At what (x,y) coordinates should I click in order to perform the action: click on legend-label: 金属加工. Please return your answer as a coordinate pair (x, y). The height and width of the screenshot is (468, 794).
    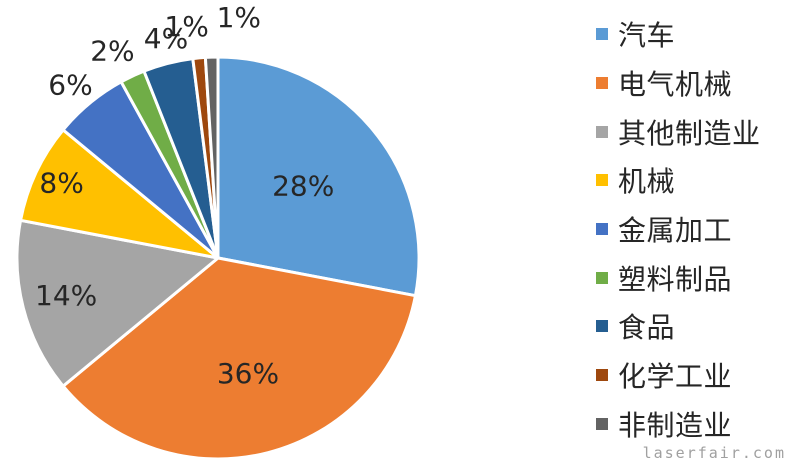
    Looking at the image, I should click on (675, 231).